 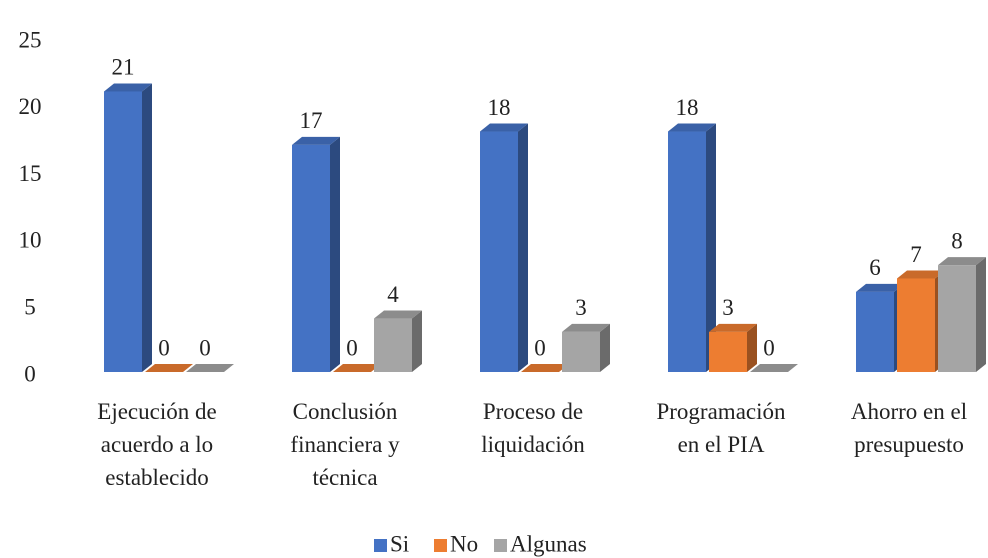 What do you see at coordinates (123, 67) in the screenshot?
I see `value-label: 21` at bounding box center [123, 67].